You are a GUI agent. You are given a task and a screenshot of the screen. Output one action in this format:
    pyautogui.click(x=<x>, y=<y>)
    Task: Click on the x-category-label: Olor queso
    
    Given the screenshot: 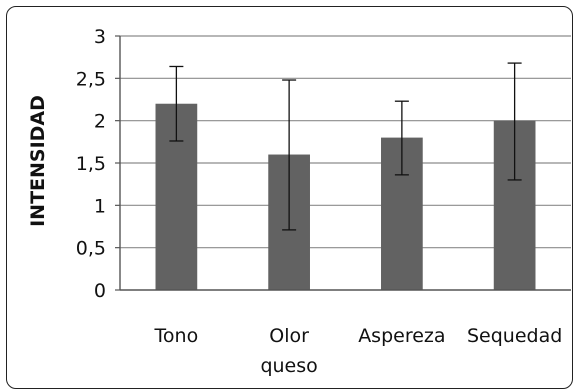 What is the action you would take?
    pyautogui.click(x=288, y=351)
    